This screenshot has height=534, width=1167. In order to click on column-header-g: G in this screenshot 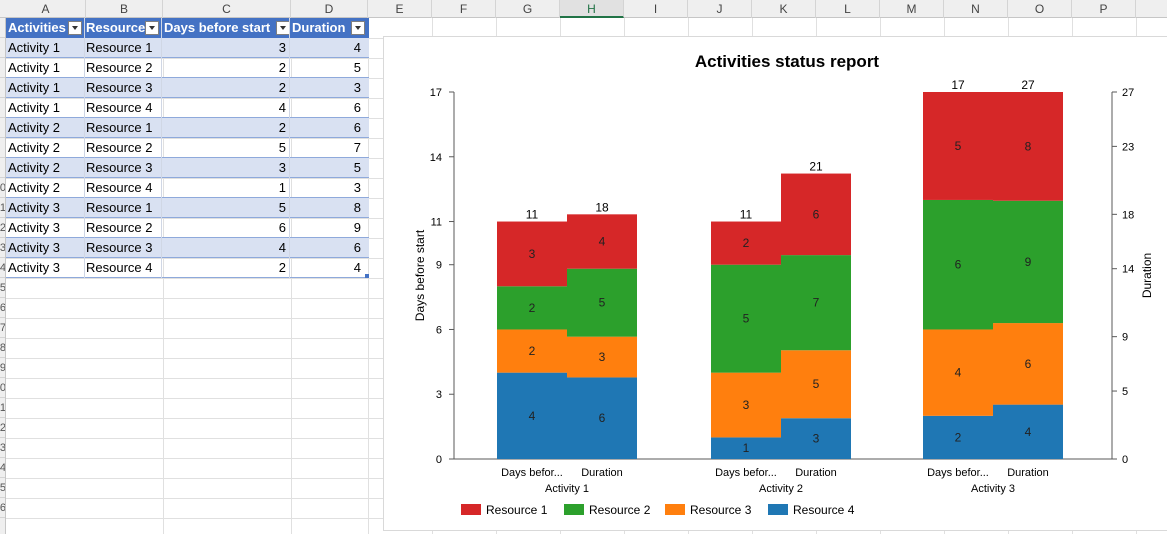, I will do `click(528, 9)`.